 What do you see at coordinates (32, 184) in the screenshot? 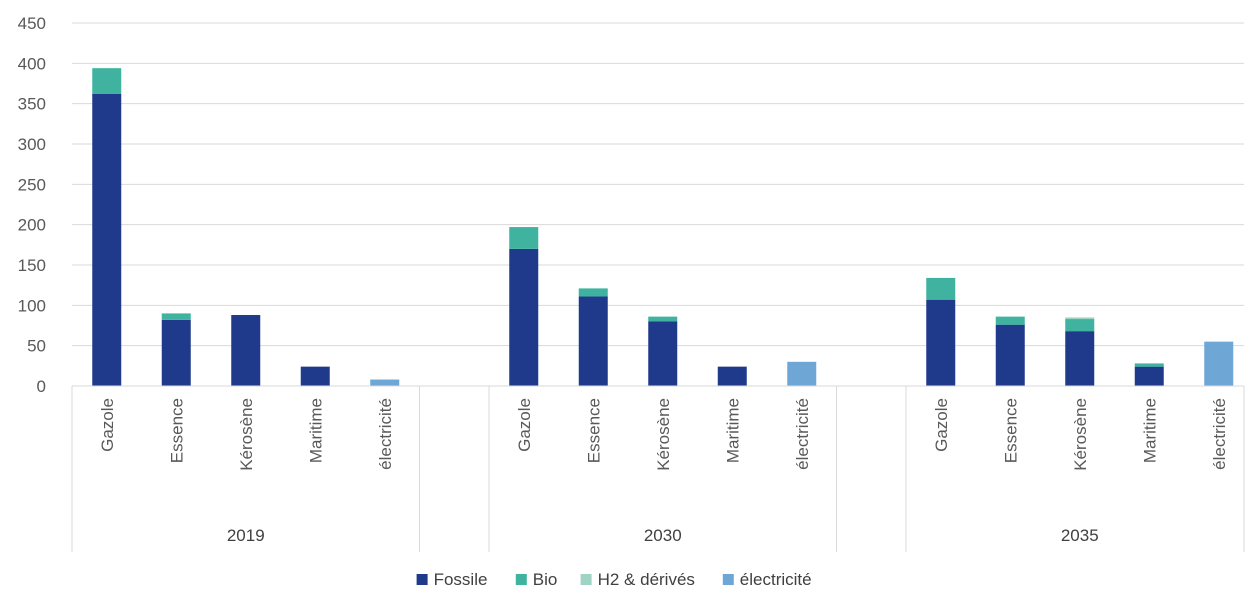
I see `y-tick-label: 250` at bounding box center [32, 184].